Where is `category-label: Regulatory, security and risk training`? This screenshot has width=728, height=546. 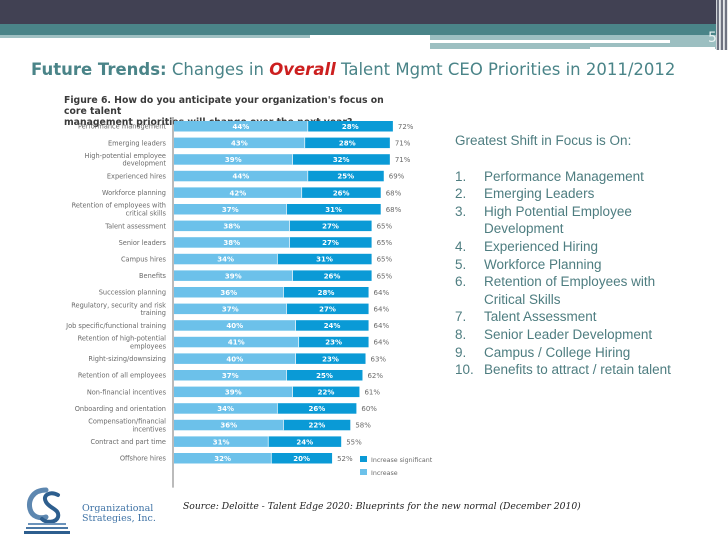
category-label: Regulatory, security and risk training is located at coordinates (118, 309).